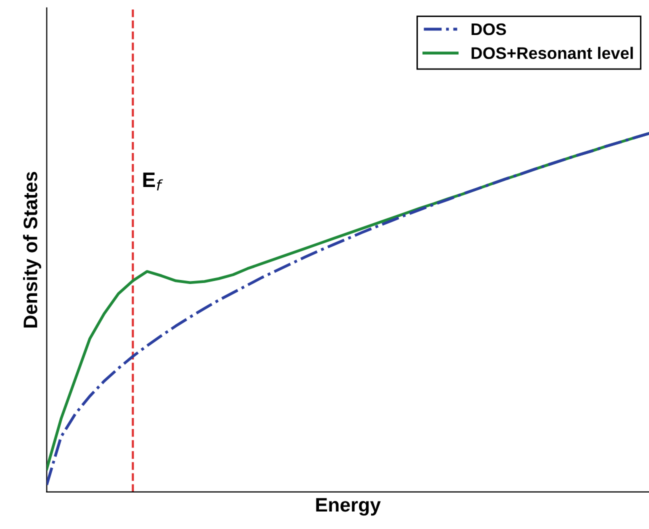  I want to click on legend-label: DOS, so click(489, 29).